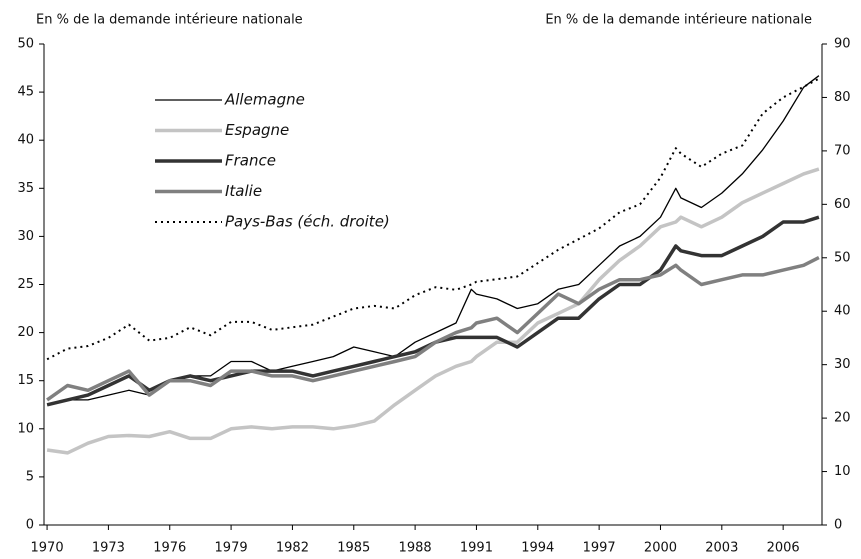 The height and width of the screenshot is (559, 861). What do you see at coordinates (292, 548) in the screenshot?
I see `x-tick-label: 1982` at bounding box center [292, 548].